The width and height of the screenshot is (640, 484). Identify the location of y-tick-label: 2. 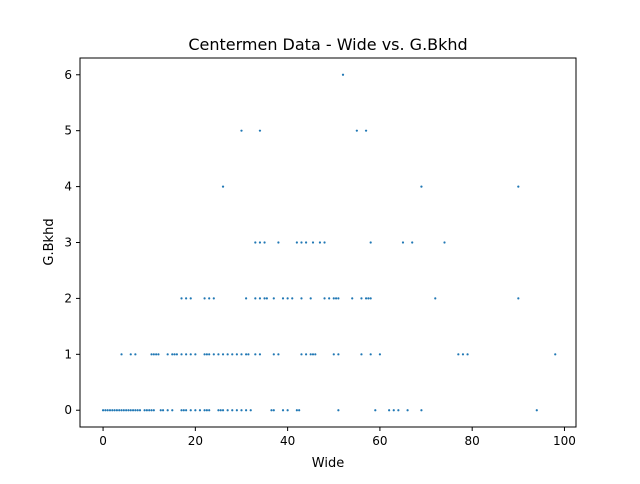
(68, 298).